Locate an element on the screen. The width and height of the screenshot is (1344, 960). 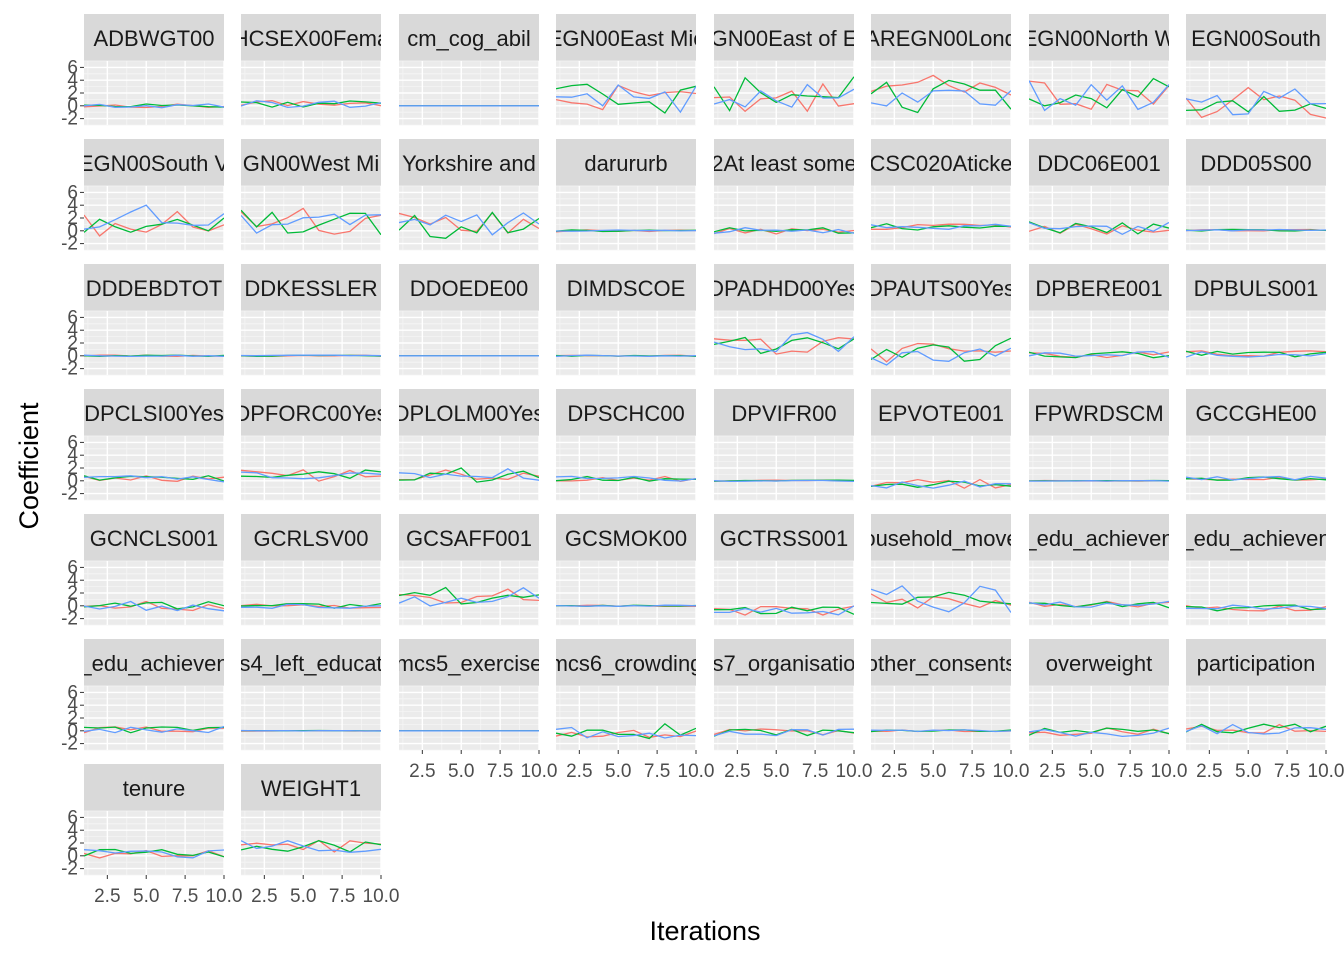
facet-strip-label: DDKESSLER is located at coordinates (310, 288).